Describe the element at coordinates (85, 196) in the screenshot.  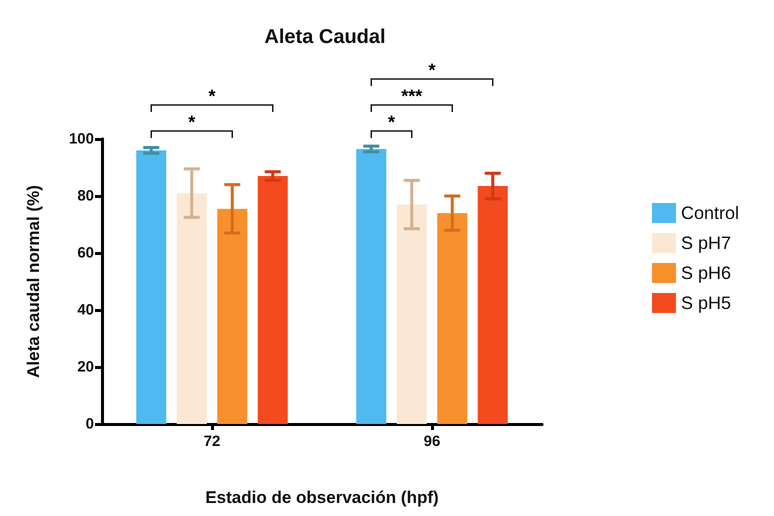
I see `y-tick-label: 80` at that location.